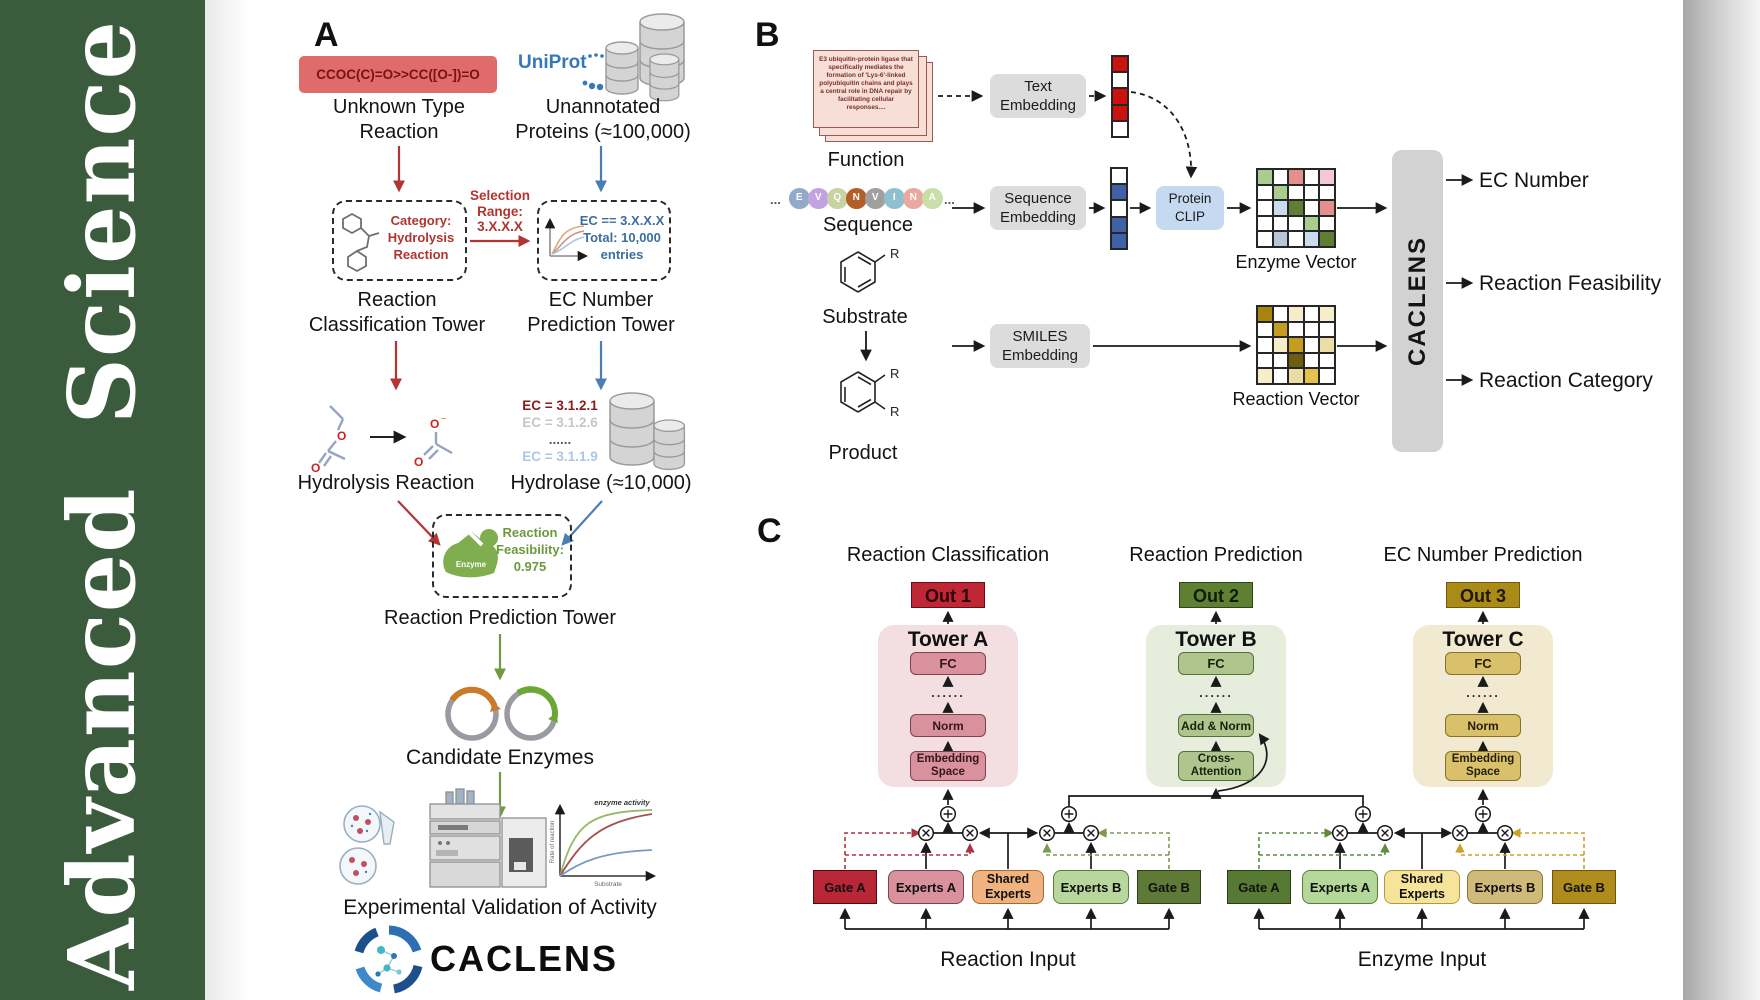 Image resolution: width=1760 pixels, height=1000 pixels. What do you see at coordinates (1215, 814) in the screenshot?
I see `circled-plus-icons` at bounding box center [1215, 814].